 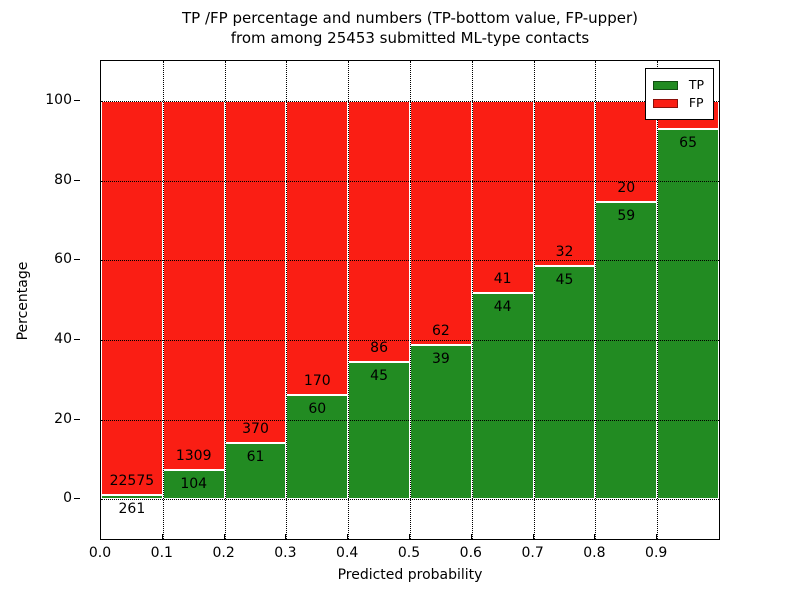 What do you see at coordinates (63, 338) in the screenshot?
I see `y-tick-label: 40` at bounding box center [63, 338].